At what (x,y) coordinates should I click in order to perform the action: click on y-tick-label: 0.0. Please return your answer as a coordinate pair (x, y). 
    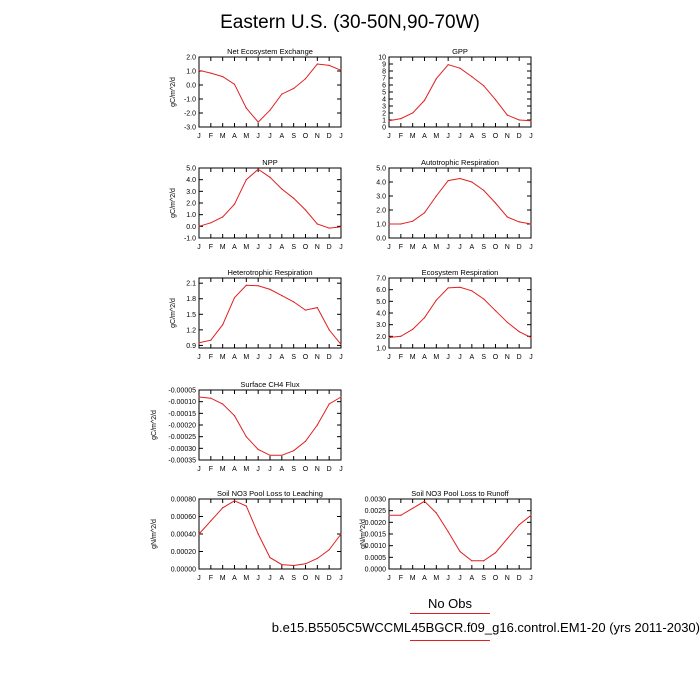
    Looking at the image, I should click on (191, 86).